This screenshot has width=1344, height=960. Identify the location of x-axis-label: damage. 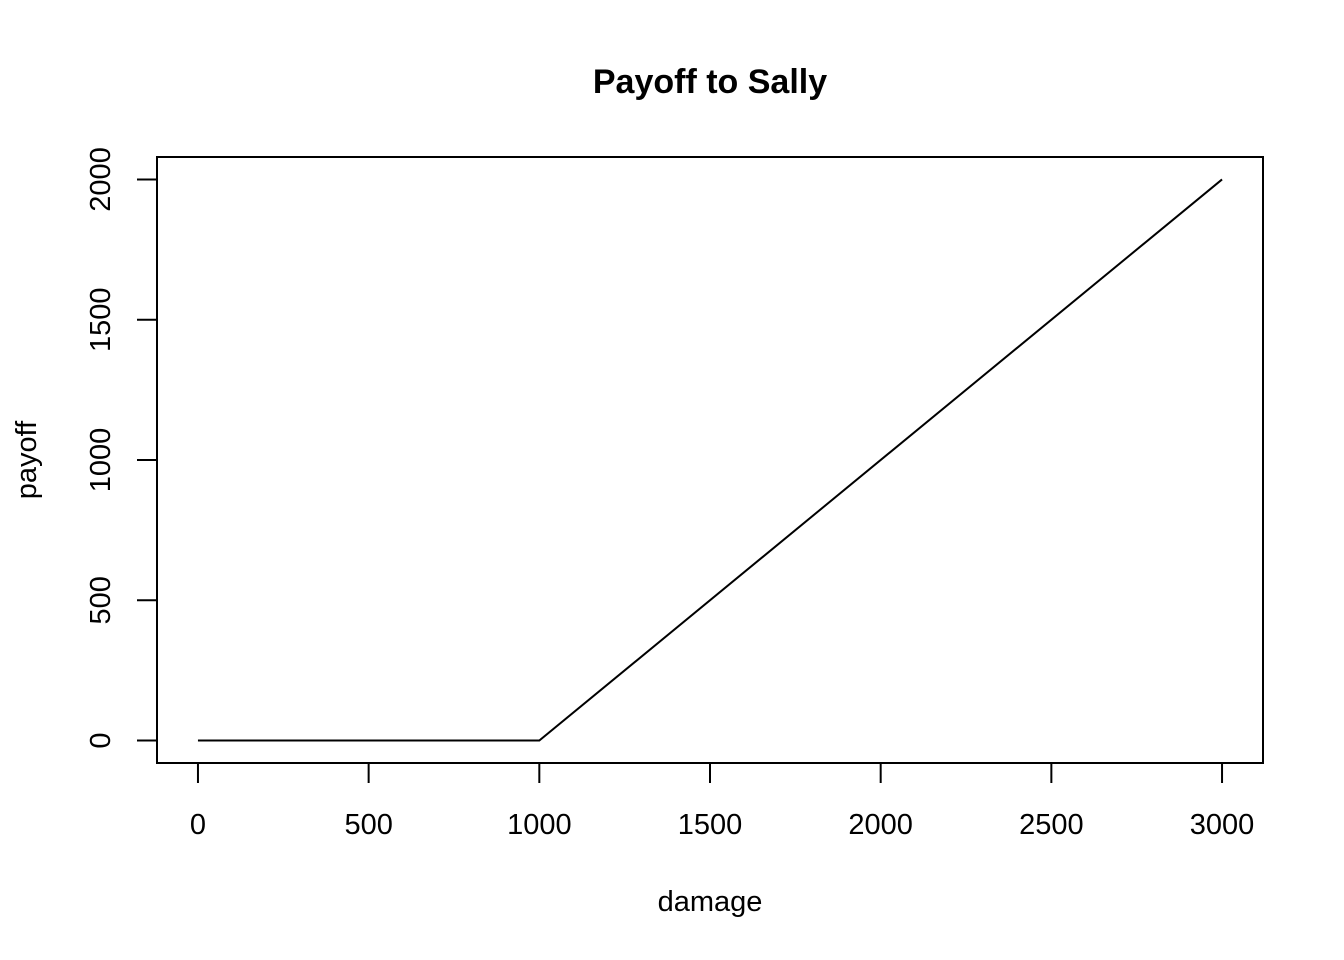
(710, 902).